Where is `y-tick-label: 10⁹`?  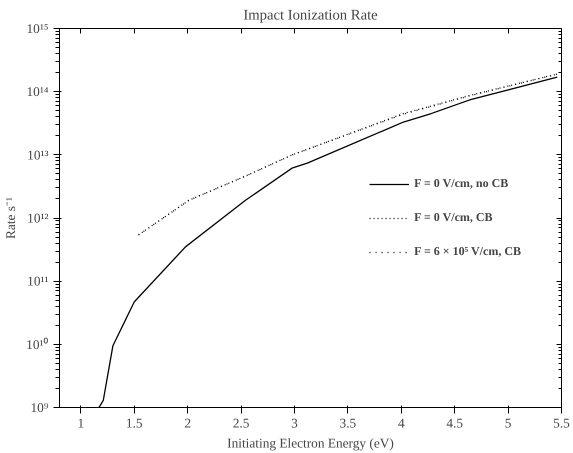
y-tick-label: 10⁹ is located at coordinates (39, 407).